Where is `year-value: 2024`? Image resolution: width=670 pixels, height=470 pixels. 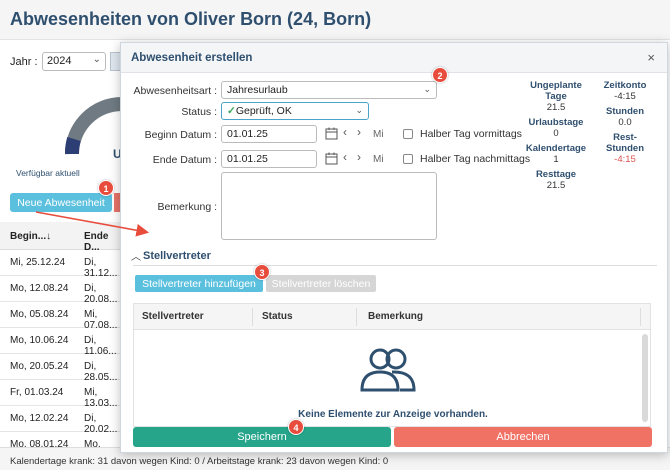 year-value: 2024 is located at coordinates (59, 61).